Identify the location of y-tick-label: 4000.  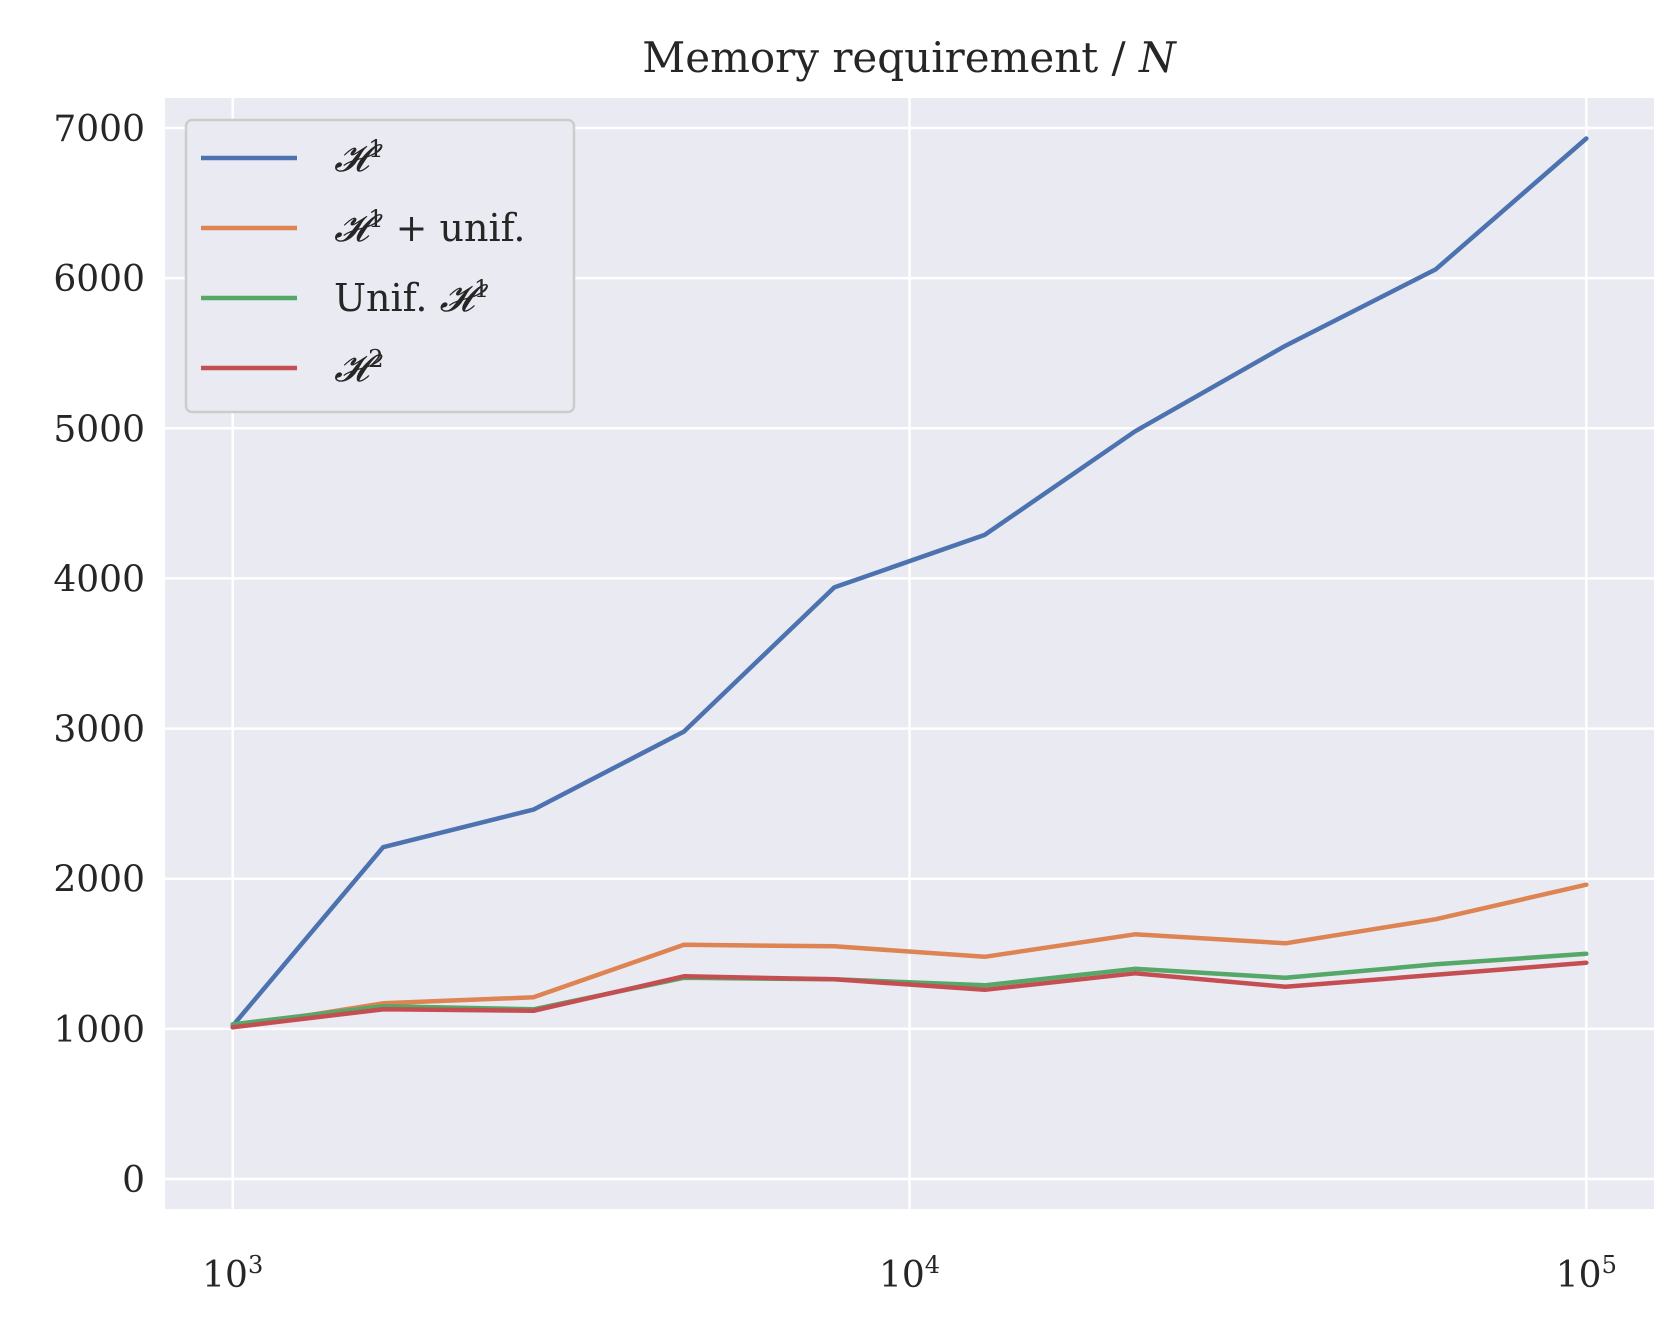
(99, 579).